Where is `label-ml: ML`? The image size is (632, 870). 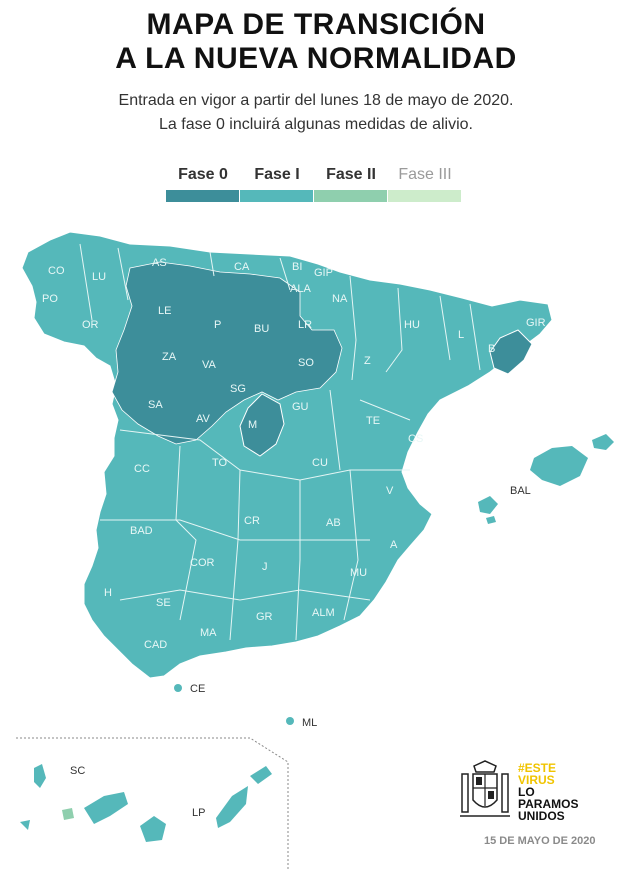 label-ml: ML is located at coordinates (309, 723).